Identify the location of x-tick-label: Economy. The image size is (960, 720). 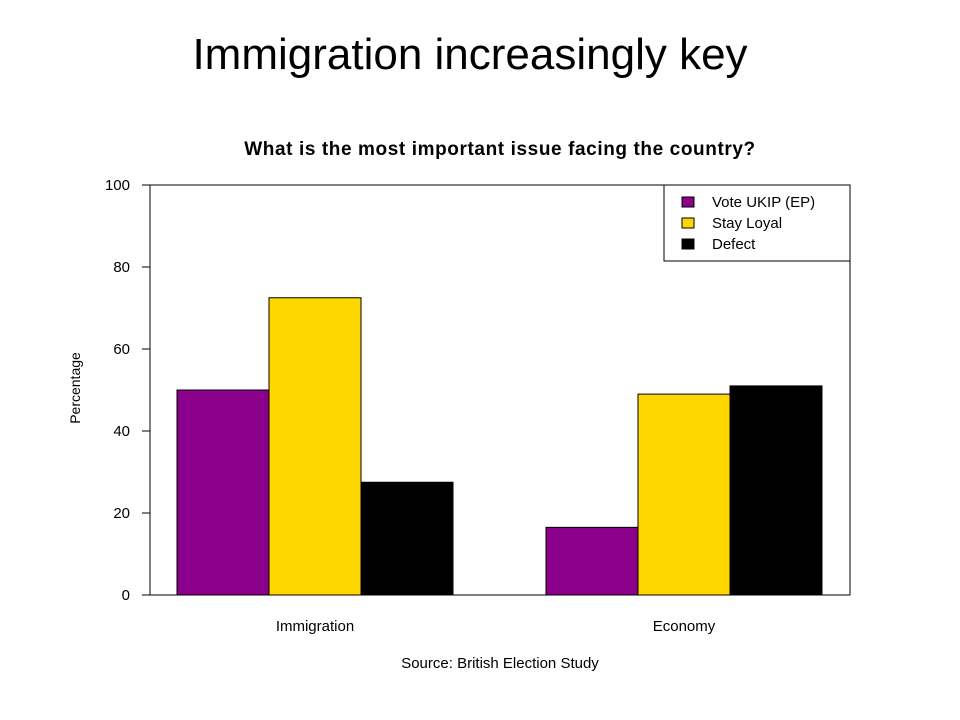
(684, 626).